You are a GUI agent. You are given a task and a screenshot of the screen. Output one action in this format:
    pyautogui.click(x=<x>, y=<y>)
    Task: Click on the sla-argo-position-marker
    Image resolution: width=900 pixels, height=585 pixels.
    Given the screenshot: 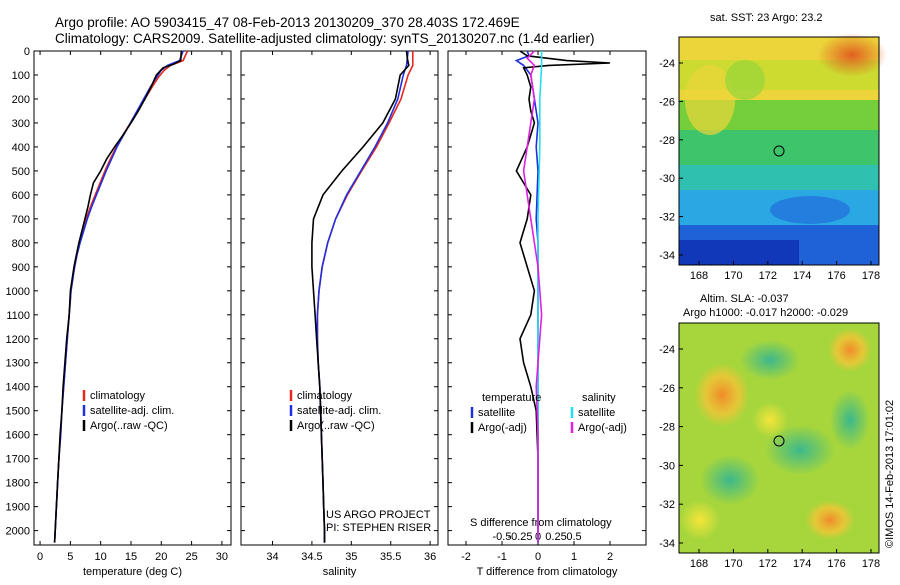 What is the action you would take?
    pyautogui.click(x=779, y=441)
    